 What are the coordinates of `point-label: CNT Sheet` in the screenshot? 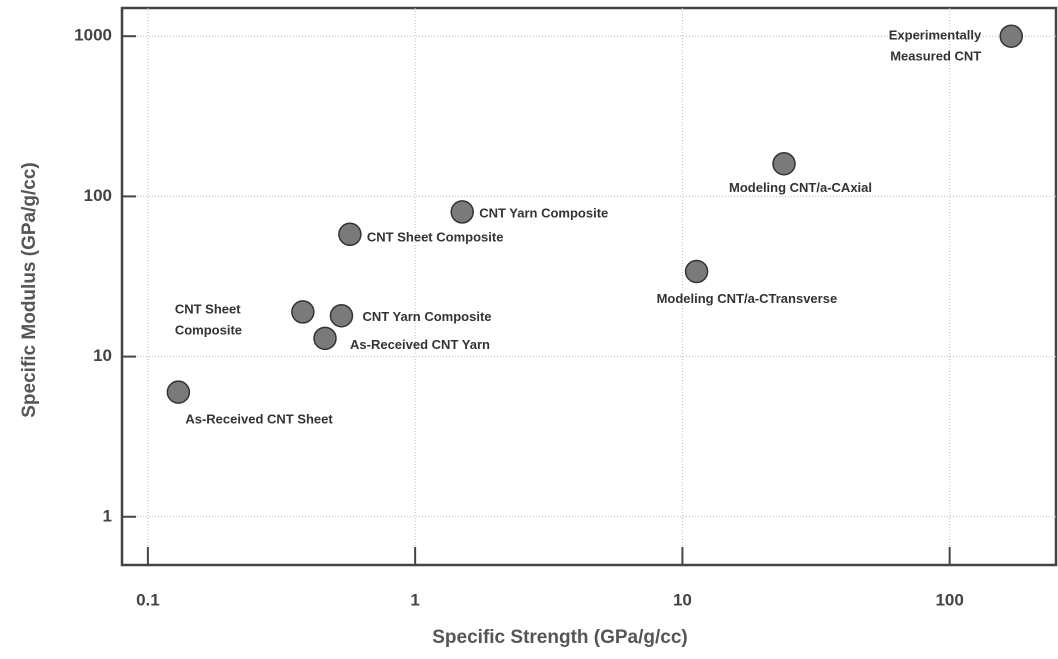 It's located at (208, 308).